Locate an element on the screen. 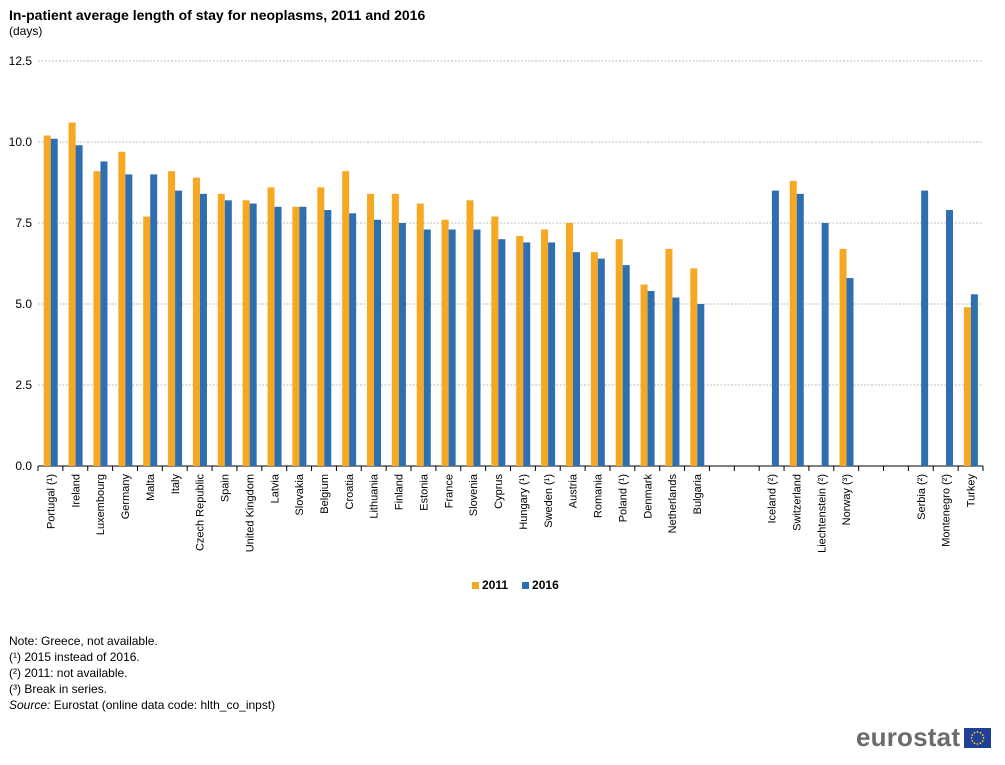  x-tick-label: Cyprus is located at coordinates (499, 491).